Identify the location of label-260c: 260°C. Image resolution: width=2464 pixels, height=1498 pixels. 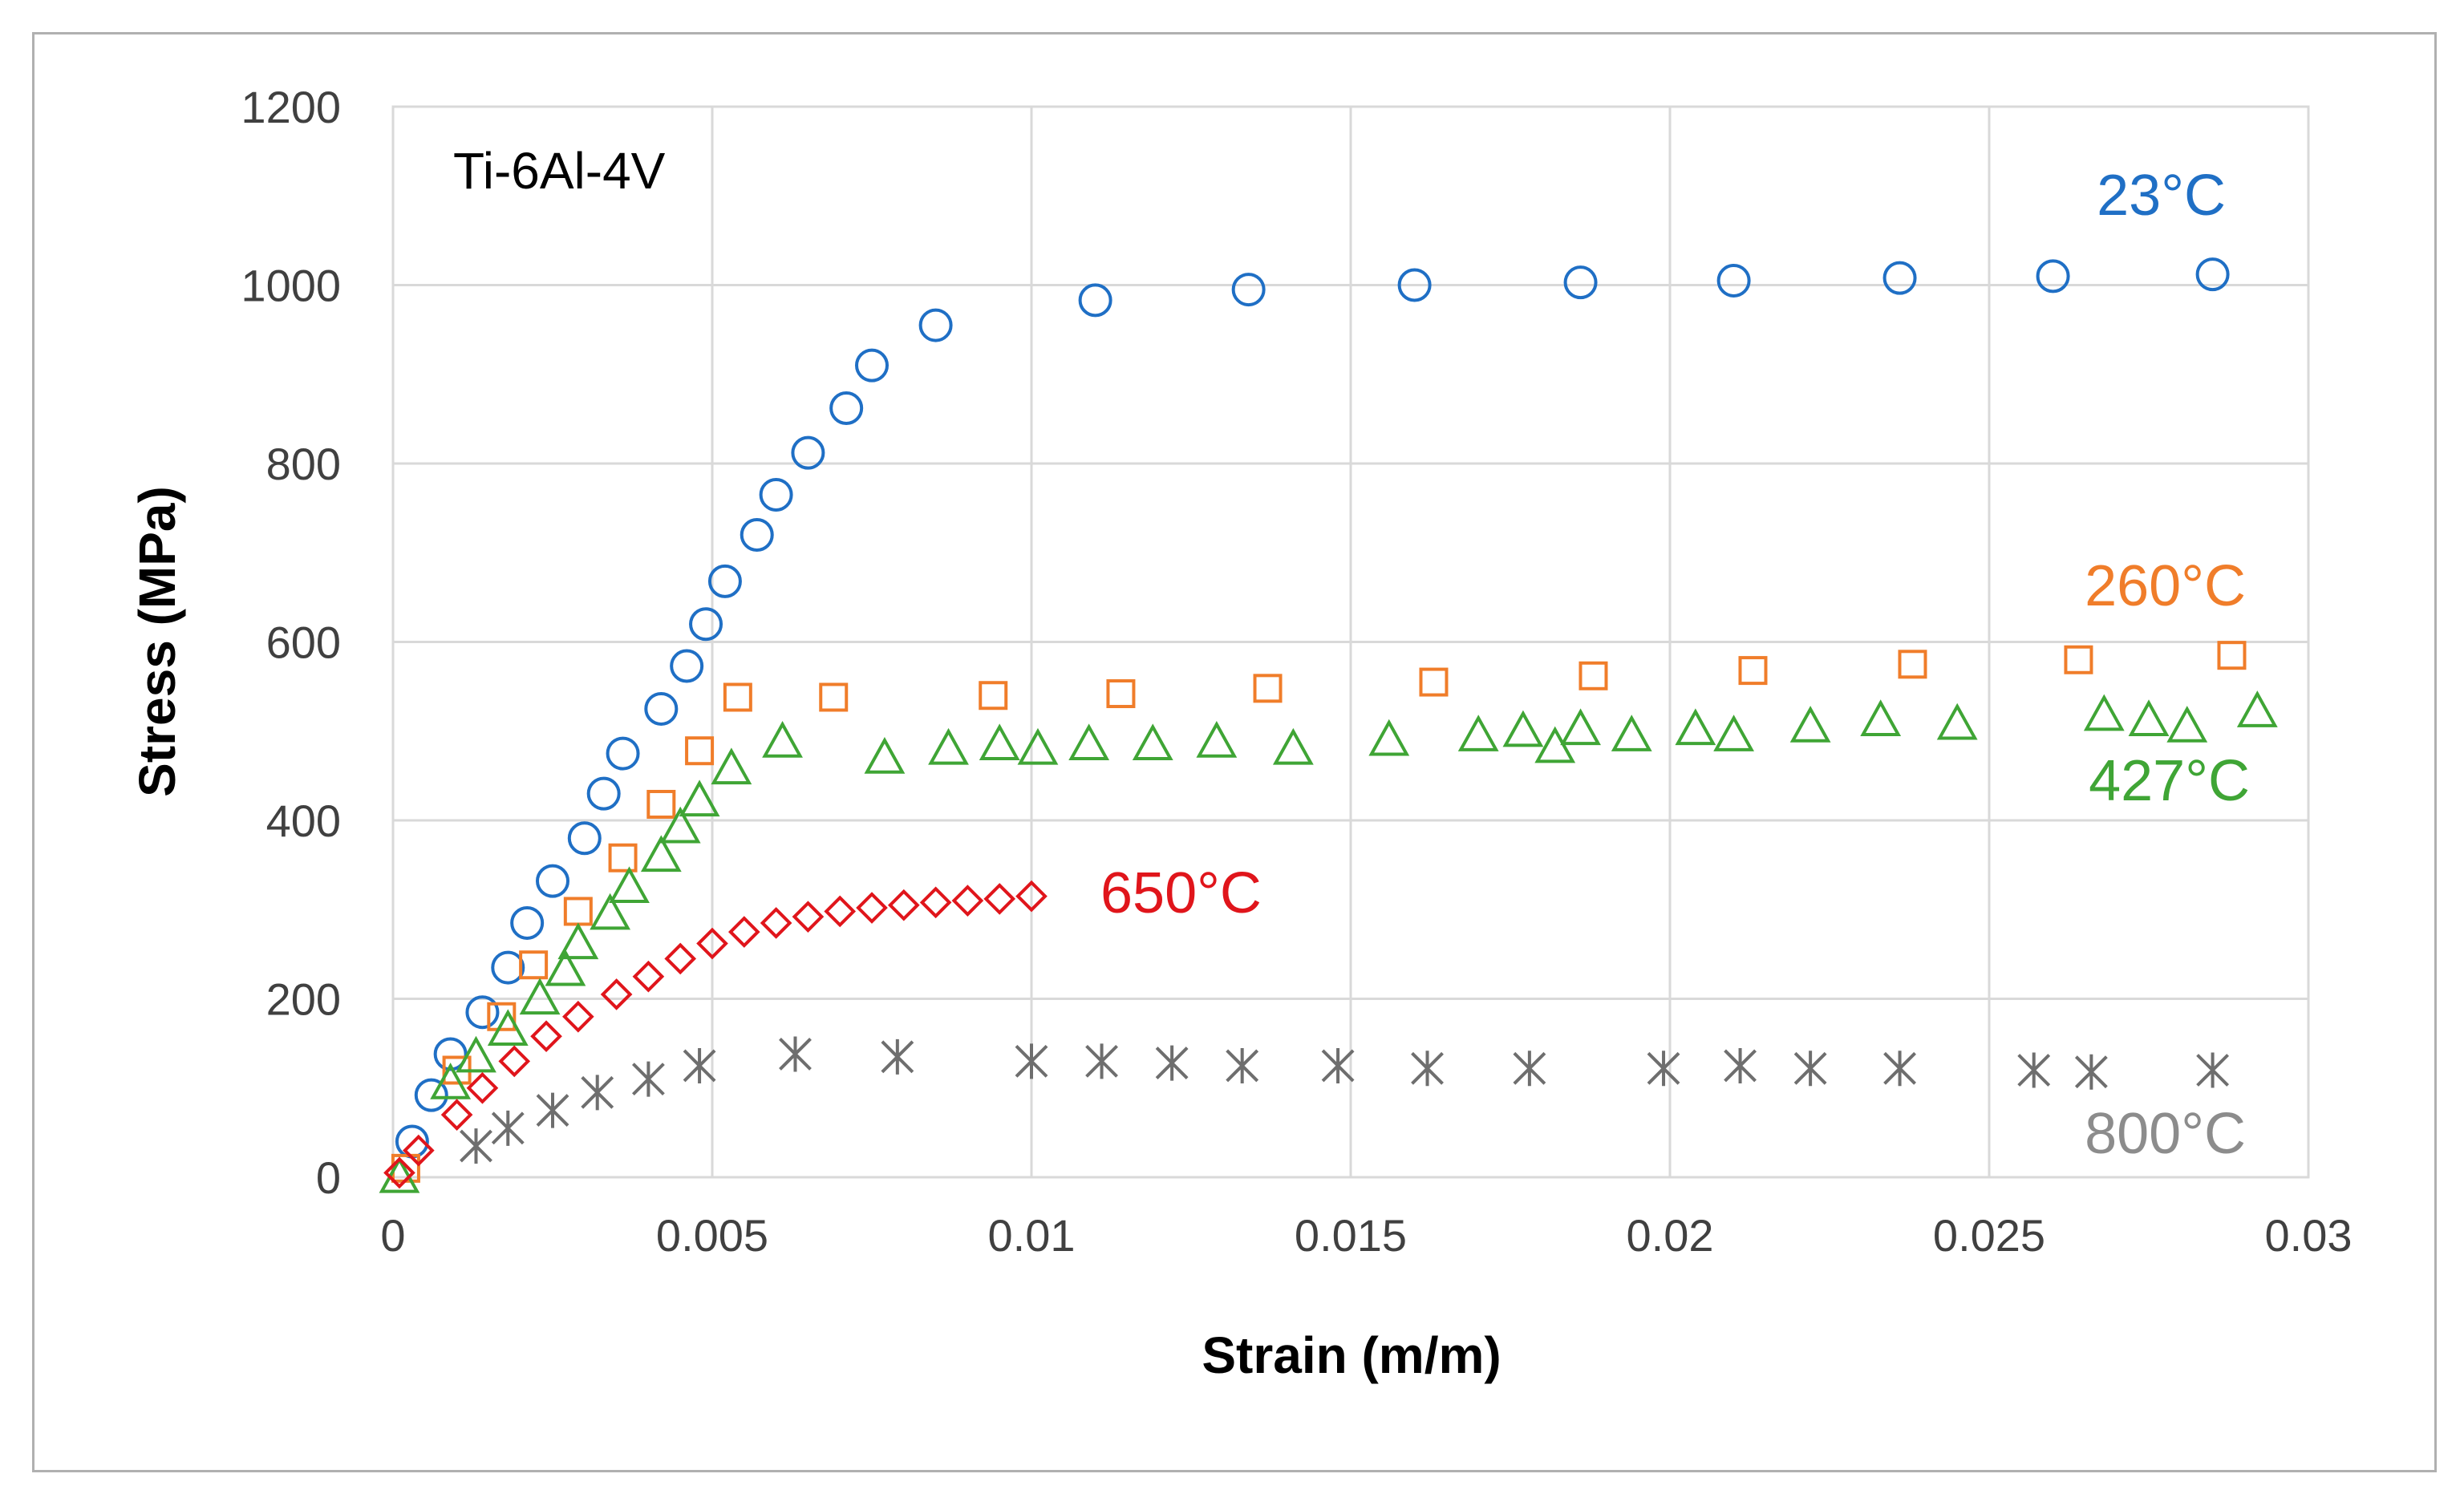
(2165, 586).